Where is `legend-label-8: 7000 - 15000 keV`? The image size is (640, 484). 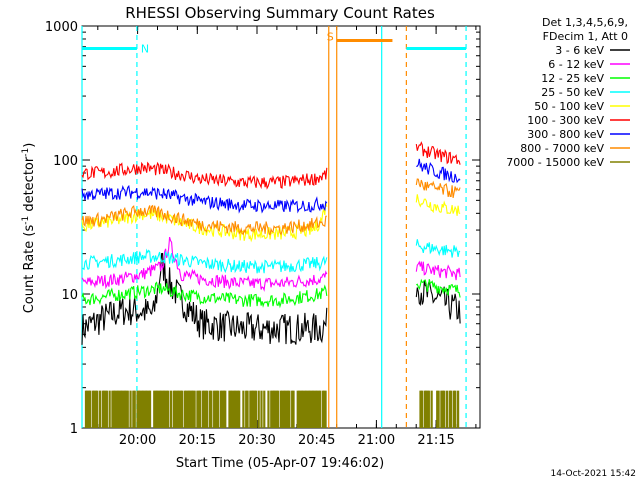 legend-label-8: 7000 - 15000 keV is located at coordinates (555, 162).